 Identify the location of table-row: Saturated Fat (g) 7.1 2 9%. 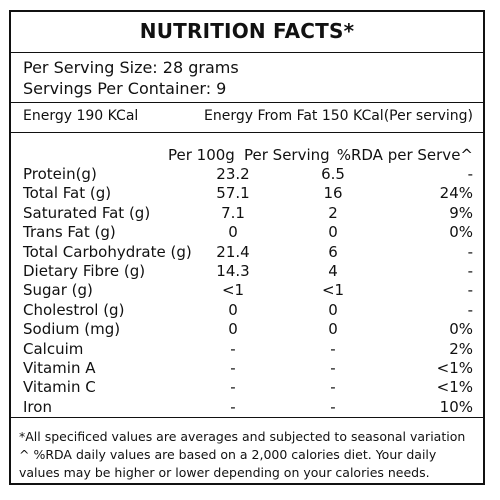
(247, 213).